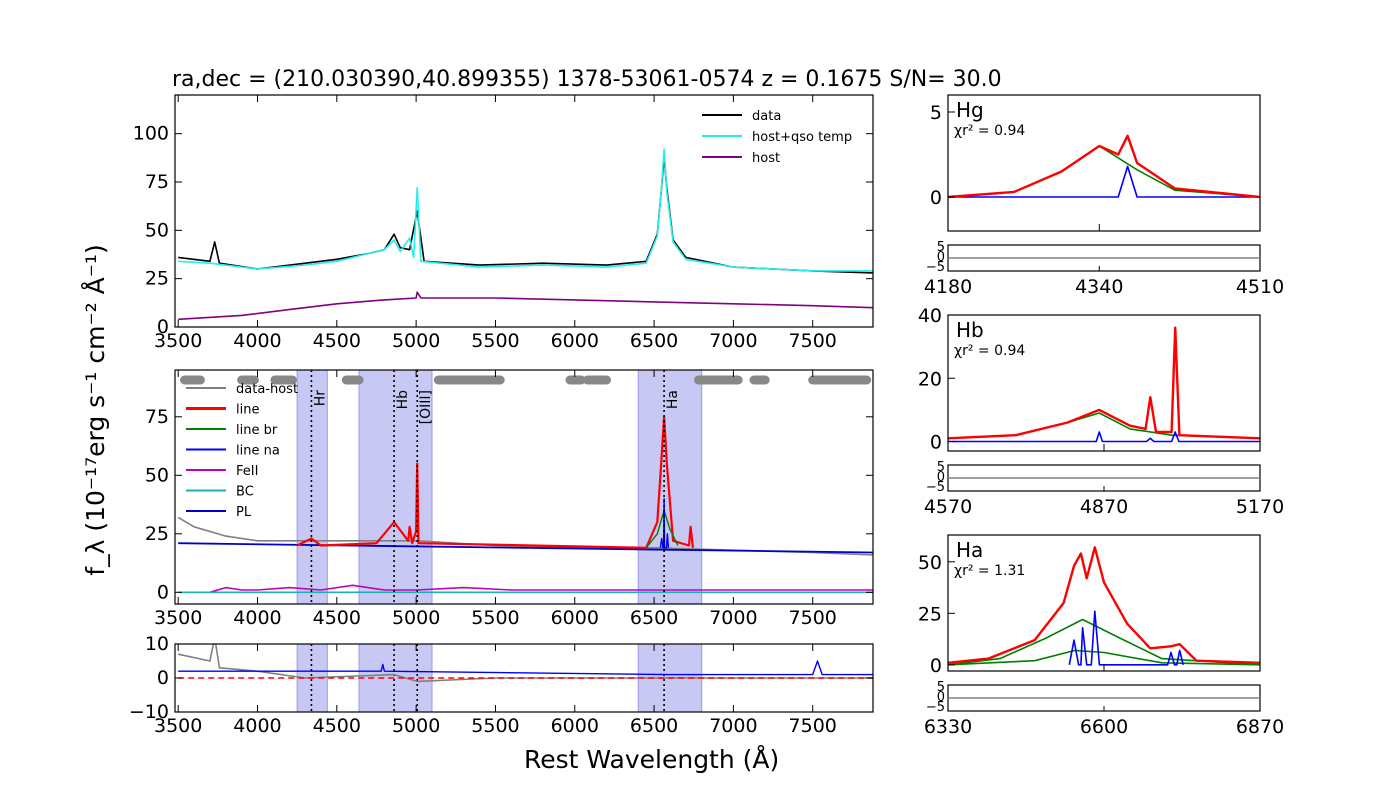 Image resolution: width=1400 pixels, height=800 pixels. I want to click on top-xtick-label: 3500, so click(178, 341).